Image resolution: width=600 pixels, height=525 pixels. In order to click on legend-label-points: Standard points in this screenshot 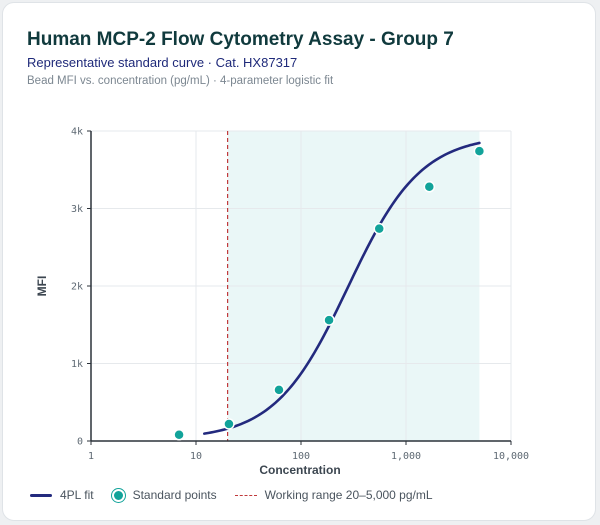, I will do `click(174, 495)`.